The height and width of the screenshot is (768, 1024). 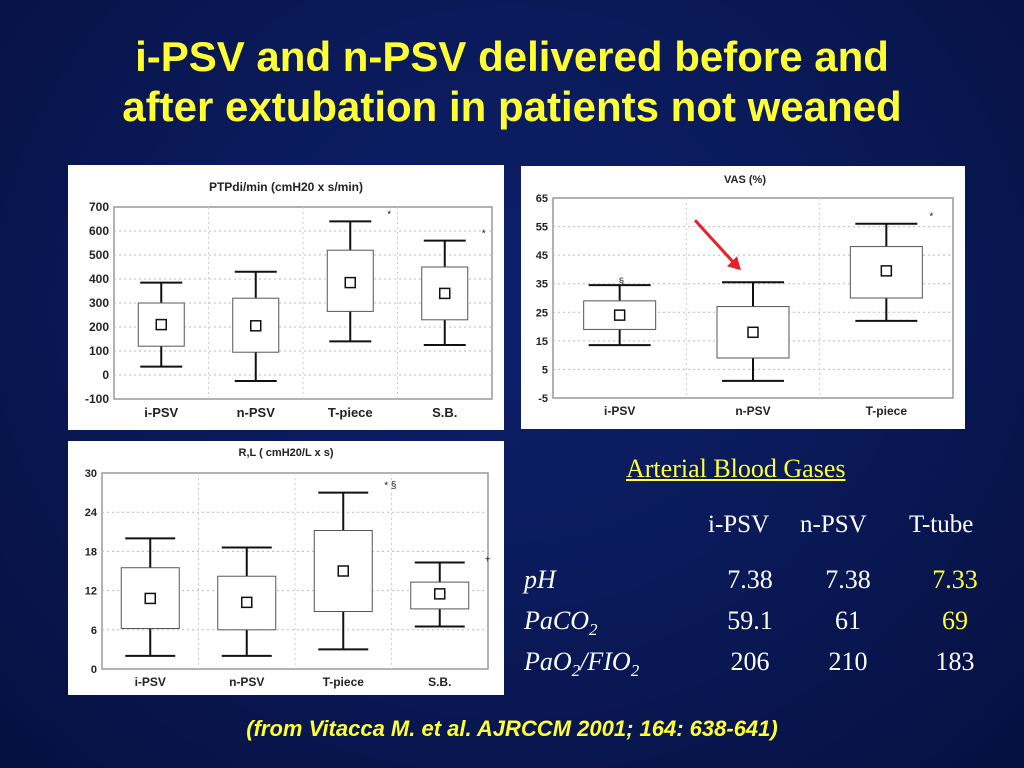 I want to click on y-tick-label: 400, so click(x=99, y=279).